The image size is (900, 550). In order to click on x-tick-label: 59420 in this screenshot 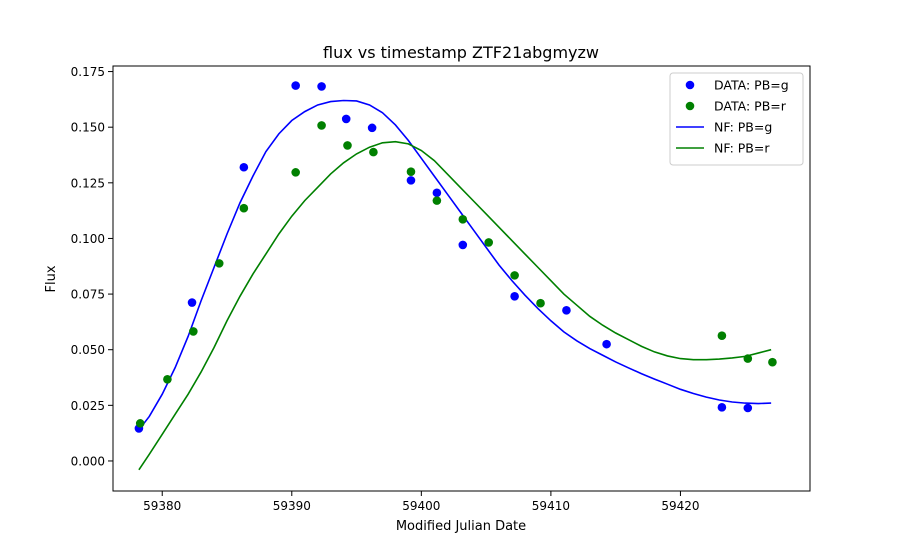, I will do `click(680, 506)`.